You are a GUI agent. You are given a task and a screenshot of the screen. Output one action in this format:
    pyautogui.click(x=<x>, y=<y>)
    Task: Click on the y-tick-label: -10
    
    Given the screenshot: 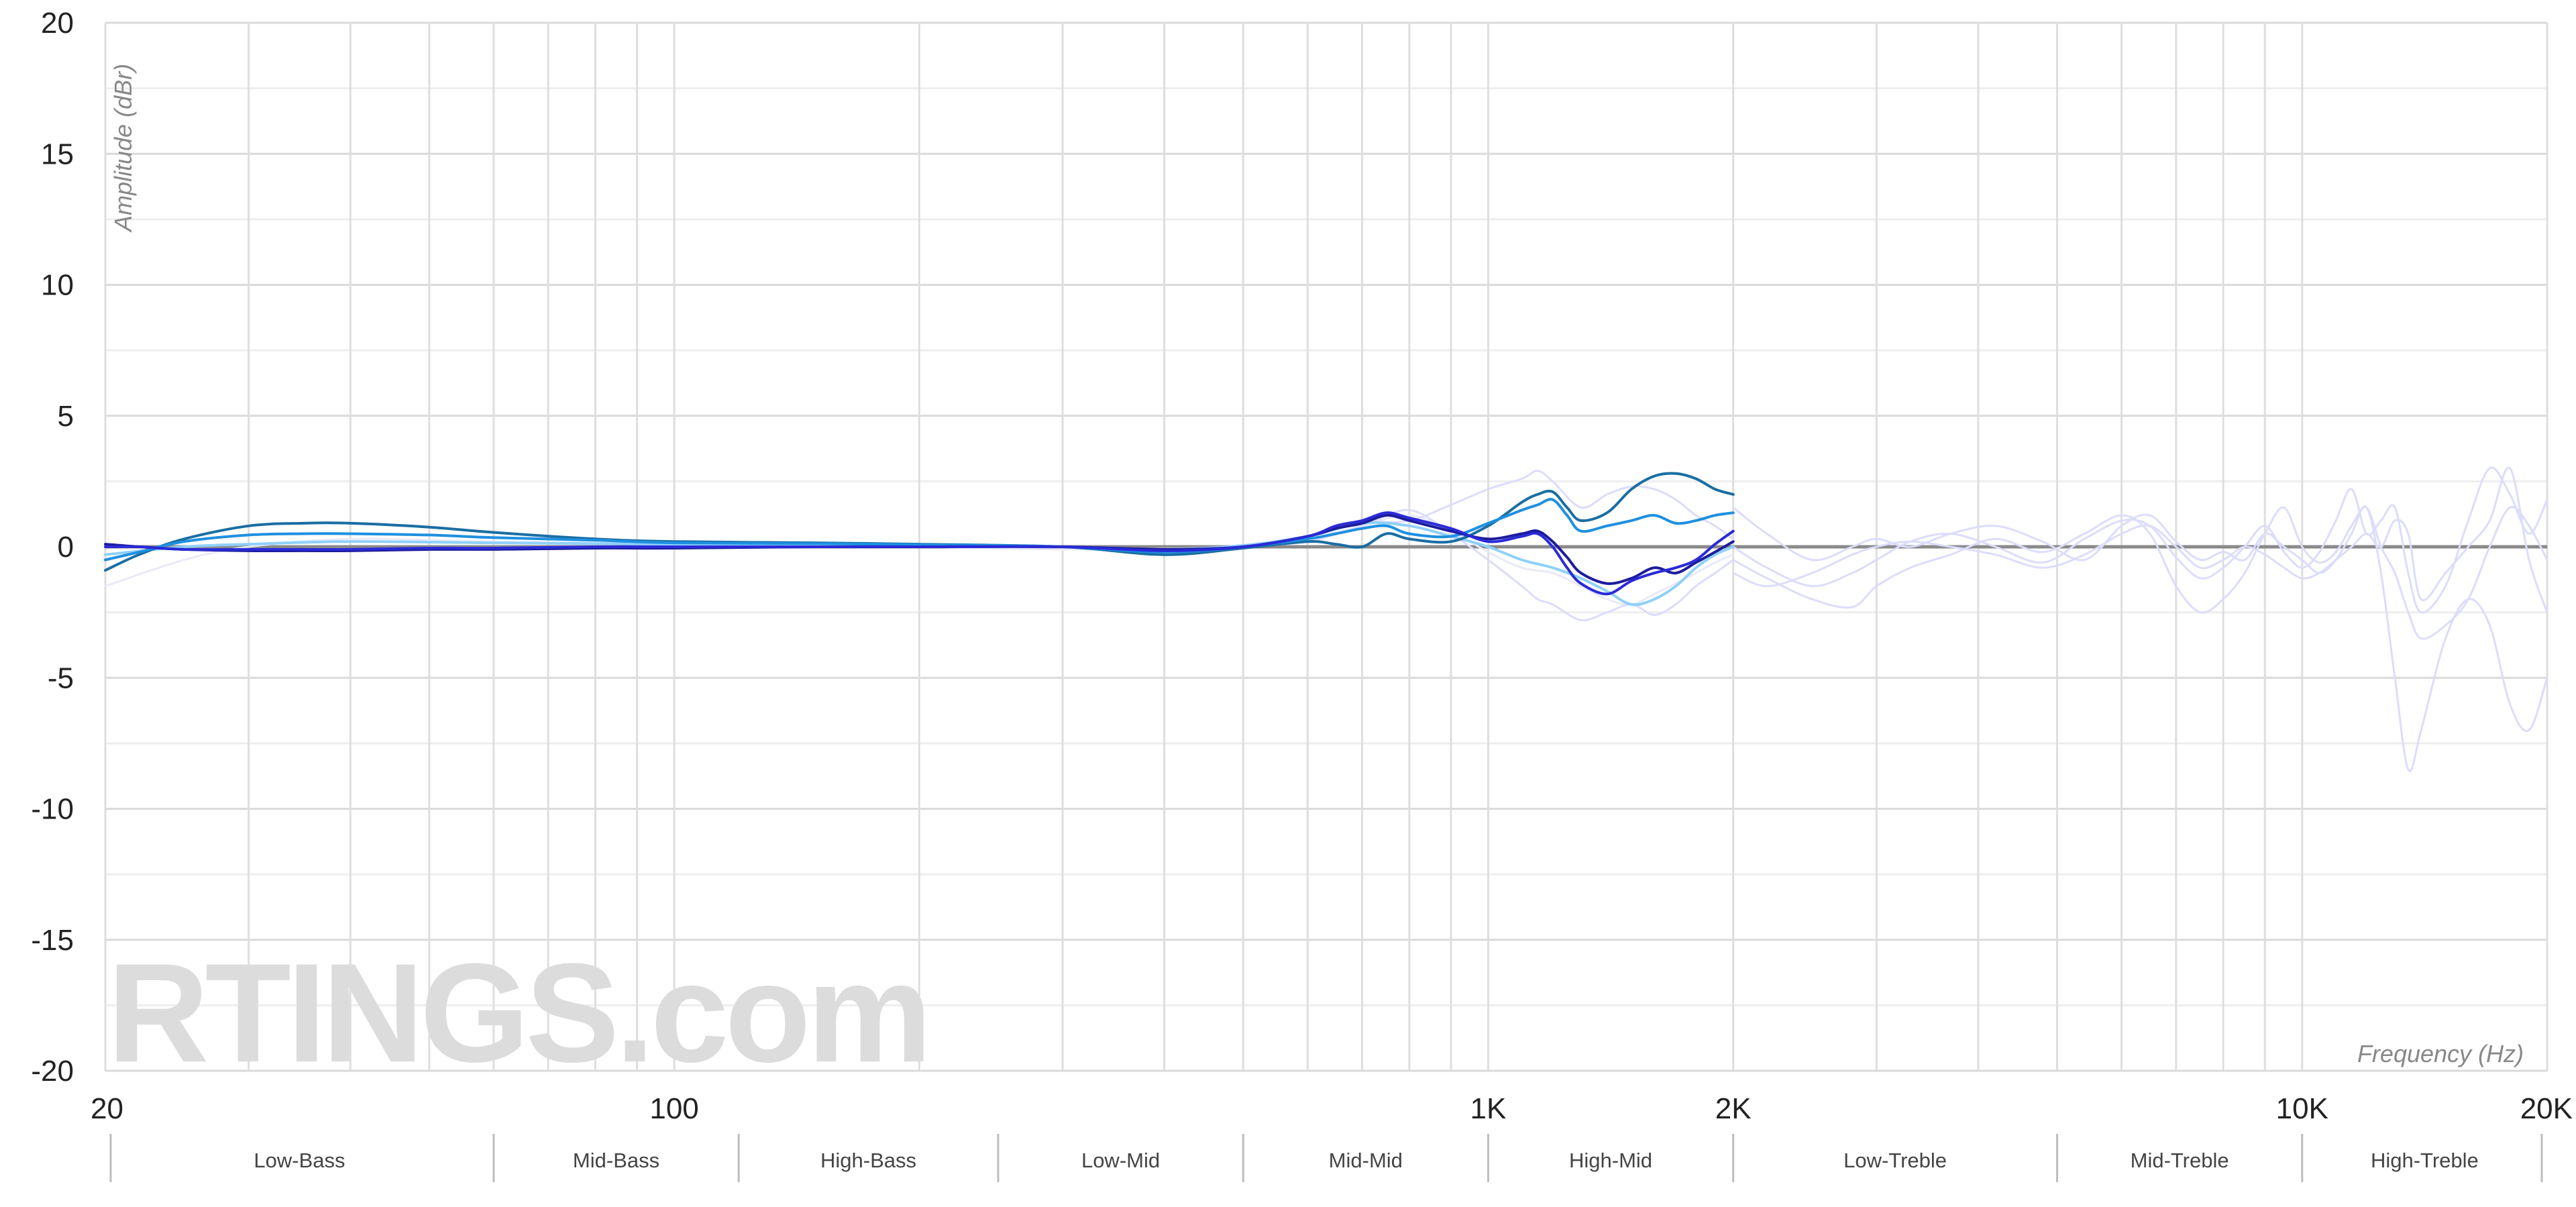 What is the action you would take?
    pyautogui.click(x=52, y=809)
    